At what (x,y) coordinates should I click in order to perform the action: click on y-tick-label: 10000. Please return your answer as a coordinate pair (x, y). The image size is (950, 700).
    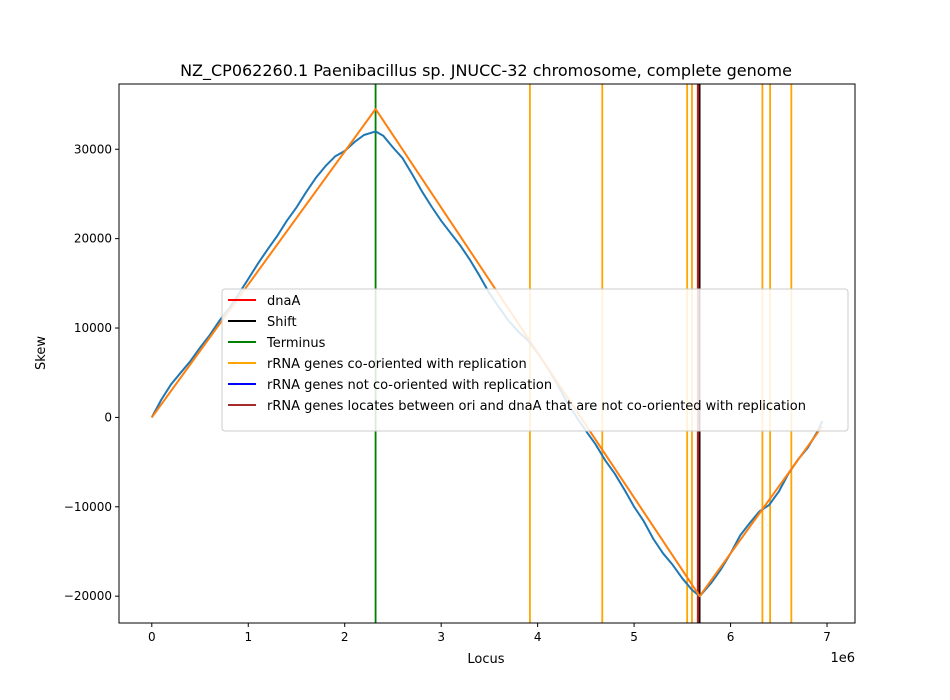
    Looking at the image, I should click on (93, 328).